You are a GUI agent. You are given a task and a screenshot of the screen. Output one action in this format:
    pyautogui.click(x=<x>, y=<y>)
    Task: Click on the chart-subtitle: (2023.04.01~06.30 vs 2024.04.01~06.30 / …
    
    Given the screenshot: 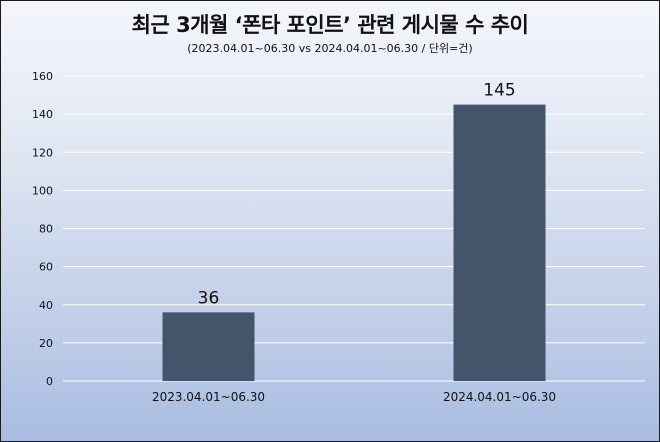 What is the action you would take?
    pyautogui.click(x=330, y=48)
    